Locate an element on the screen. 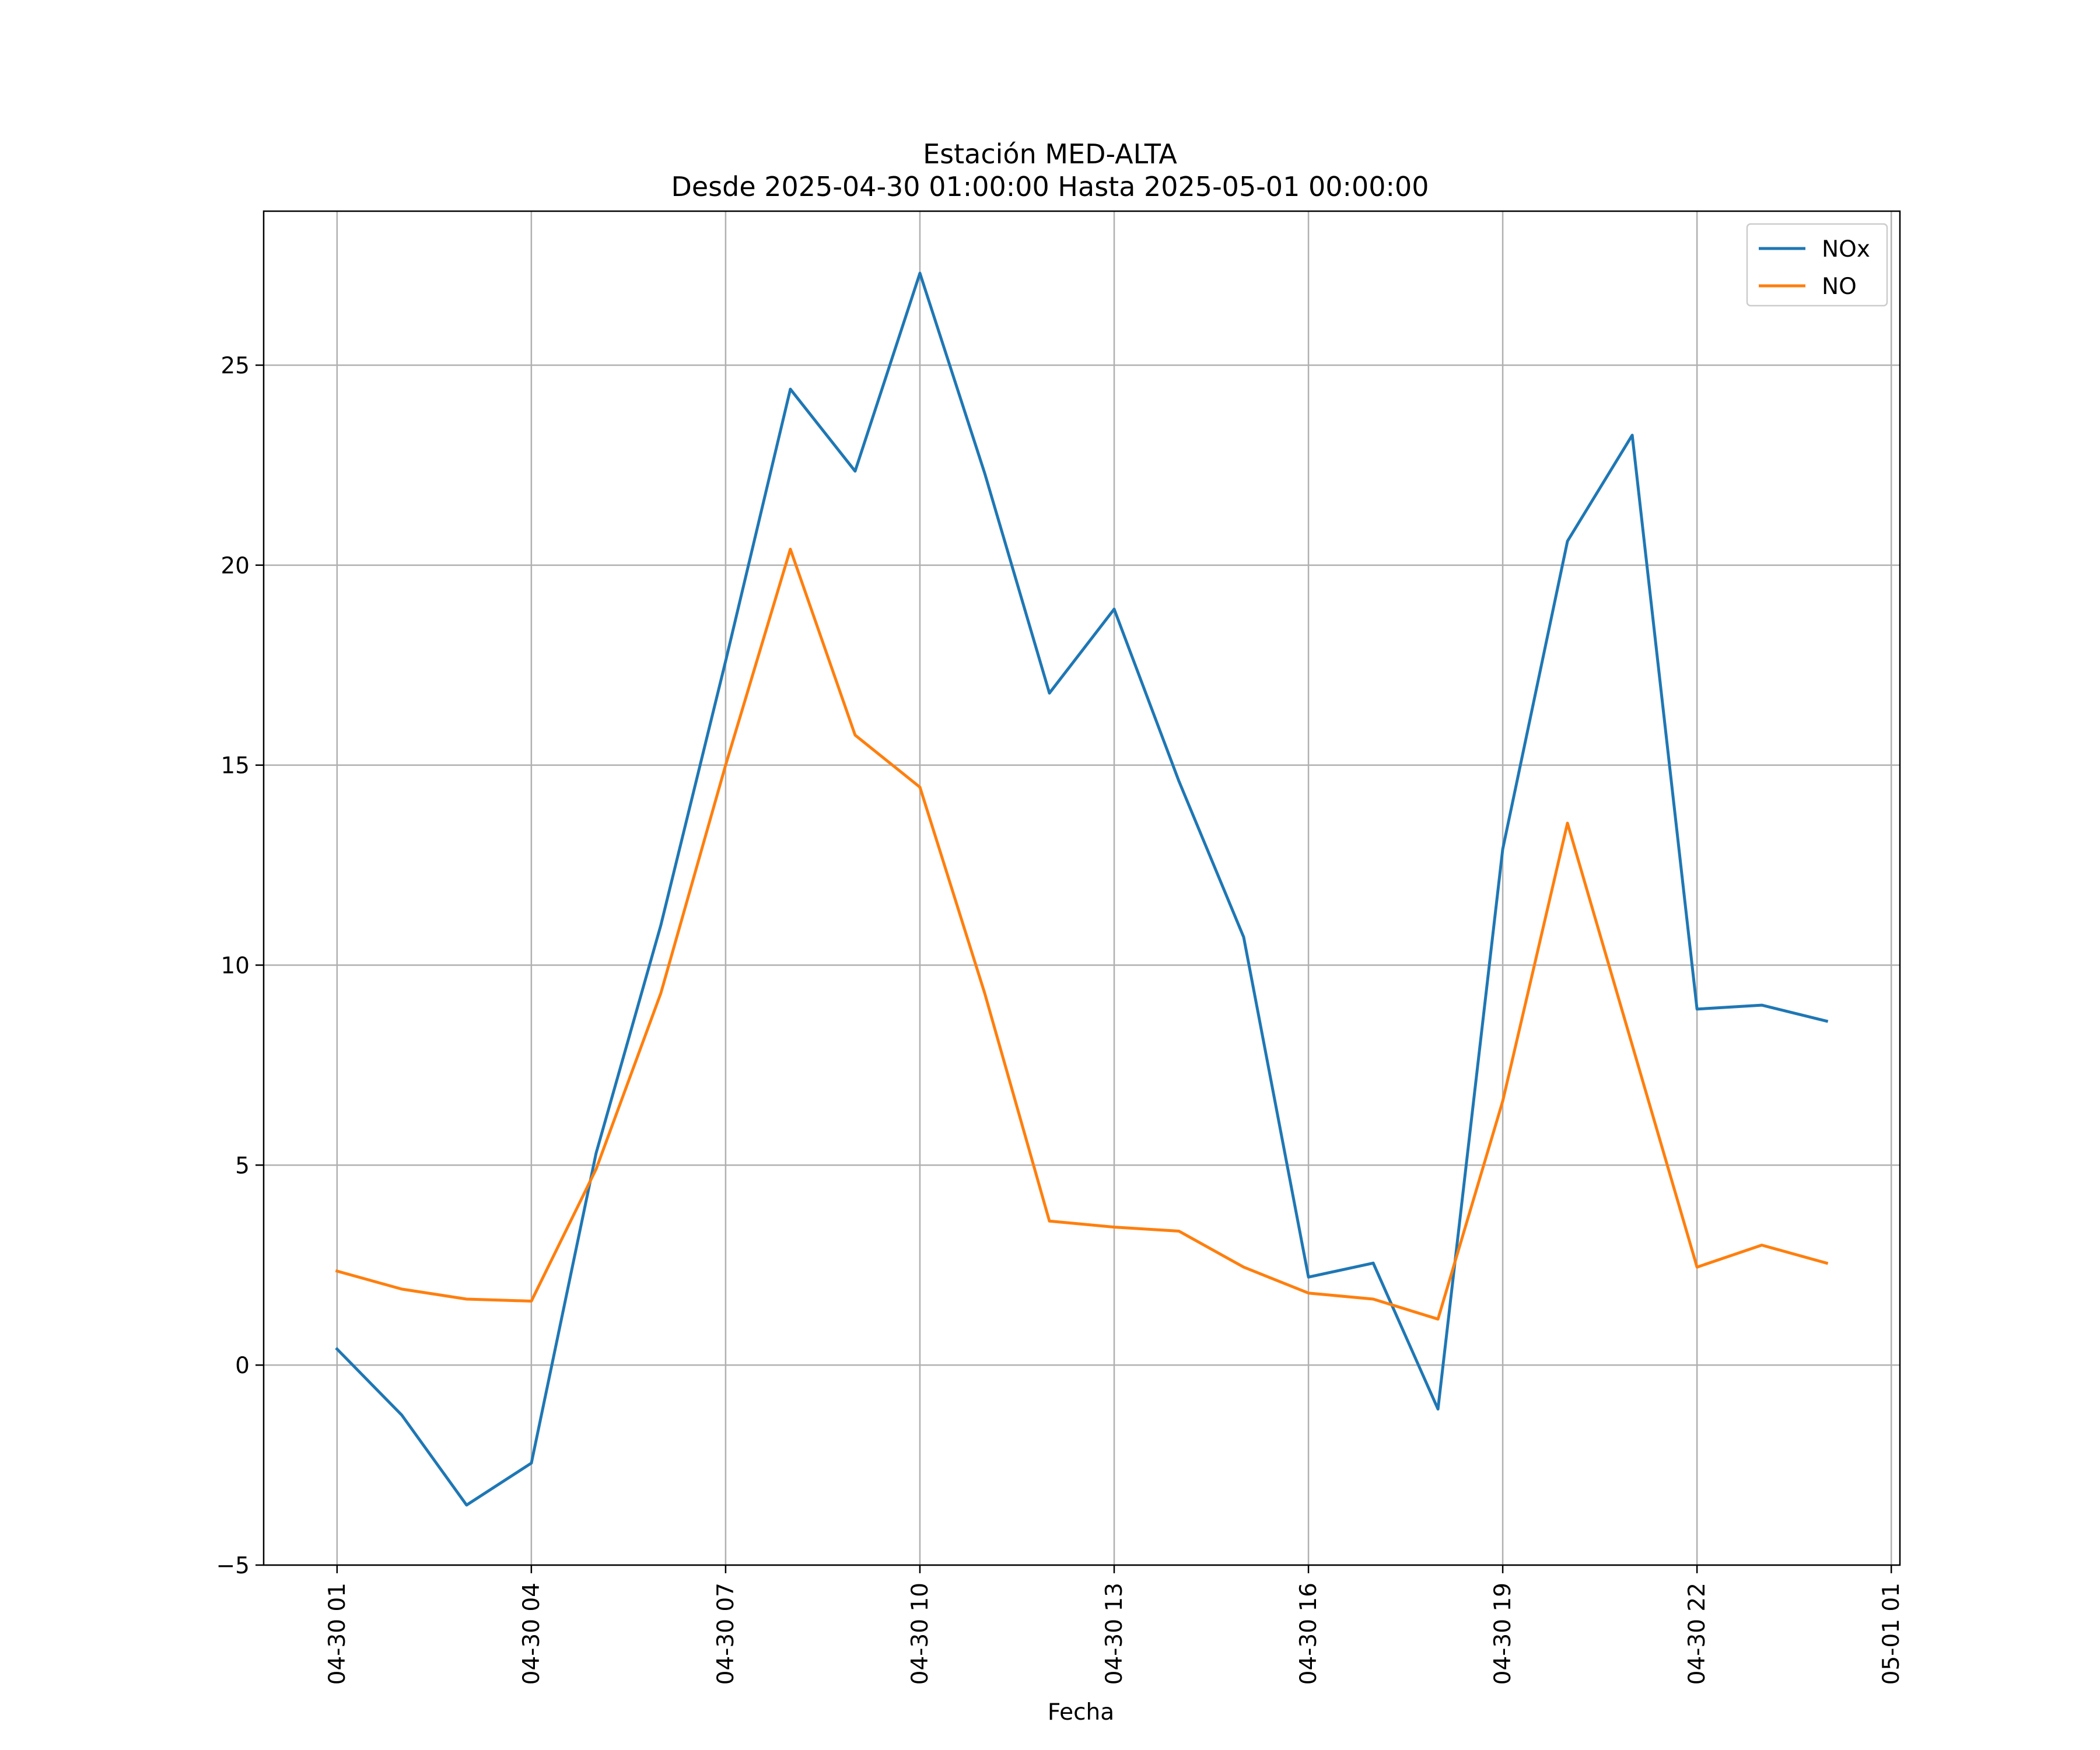 Image resolution: width=2100 pixels, height=1750 pixels. x-tick-label: 04-30 07 is located at coordinates (726, 1634).